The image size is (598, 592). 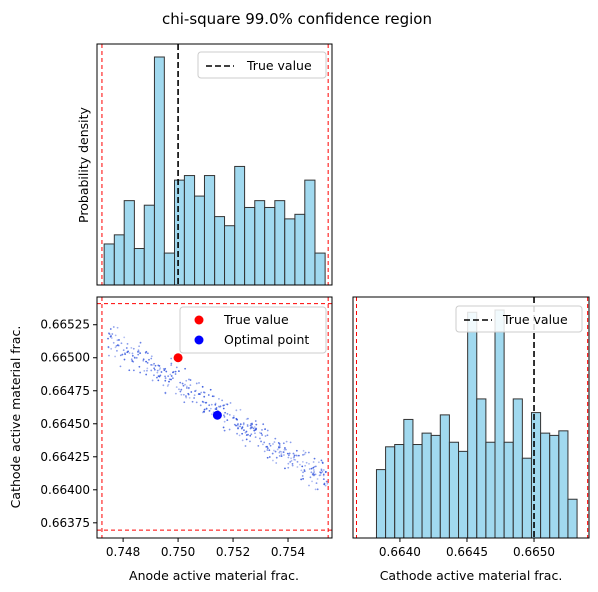 I want to click on x-tick-label: 0.750, so click(x=178, y=552).